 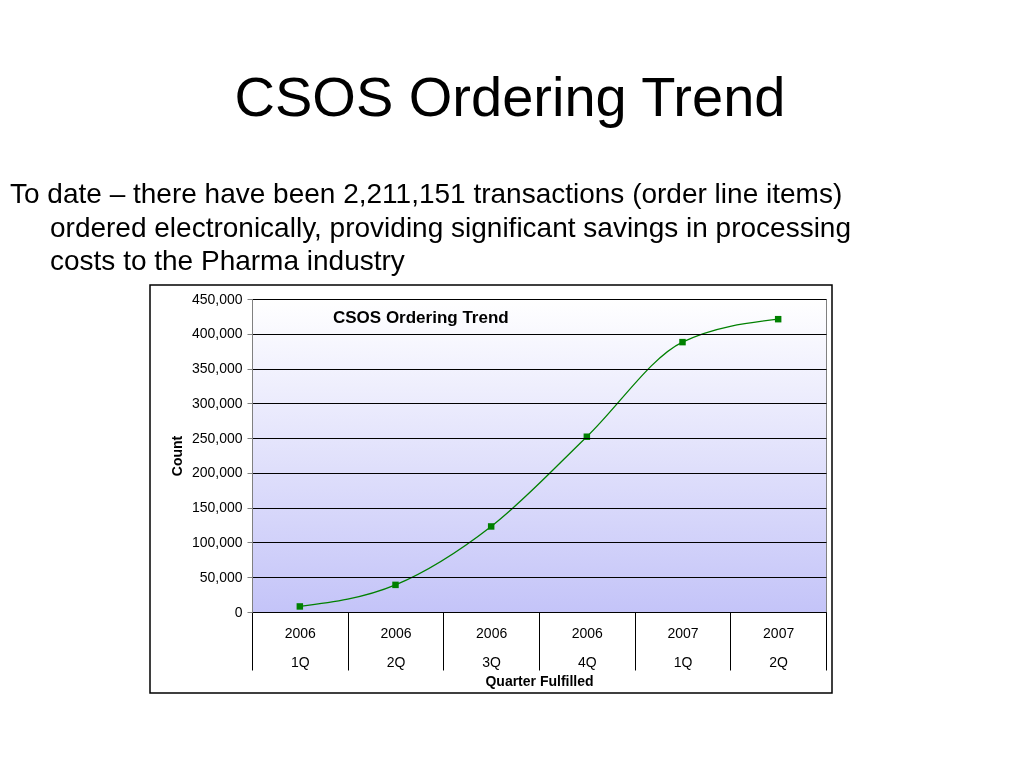 I want to click on chart-title: CSOS Ordering Trend, so click(x=510, y=96).